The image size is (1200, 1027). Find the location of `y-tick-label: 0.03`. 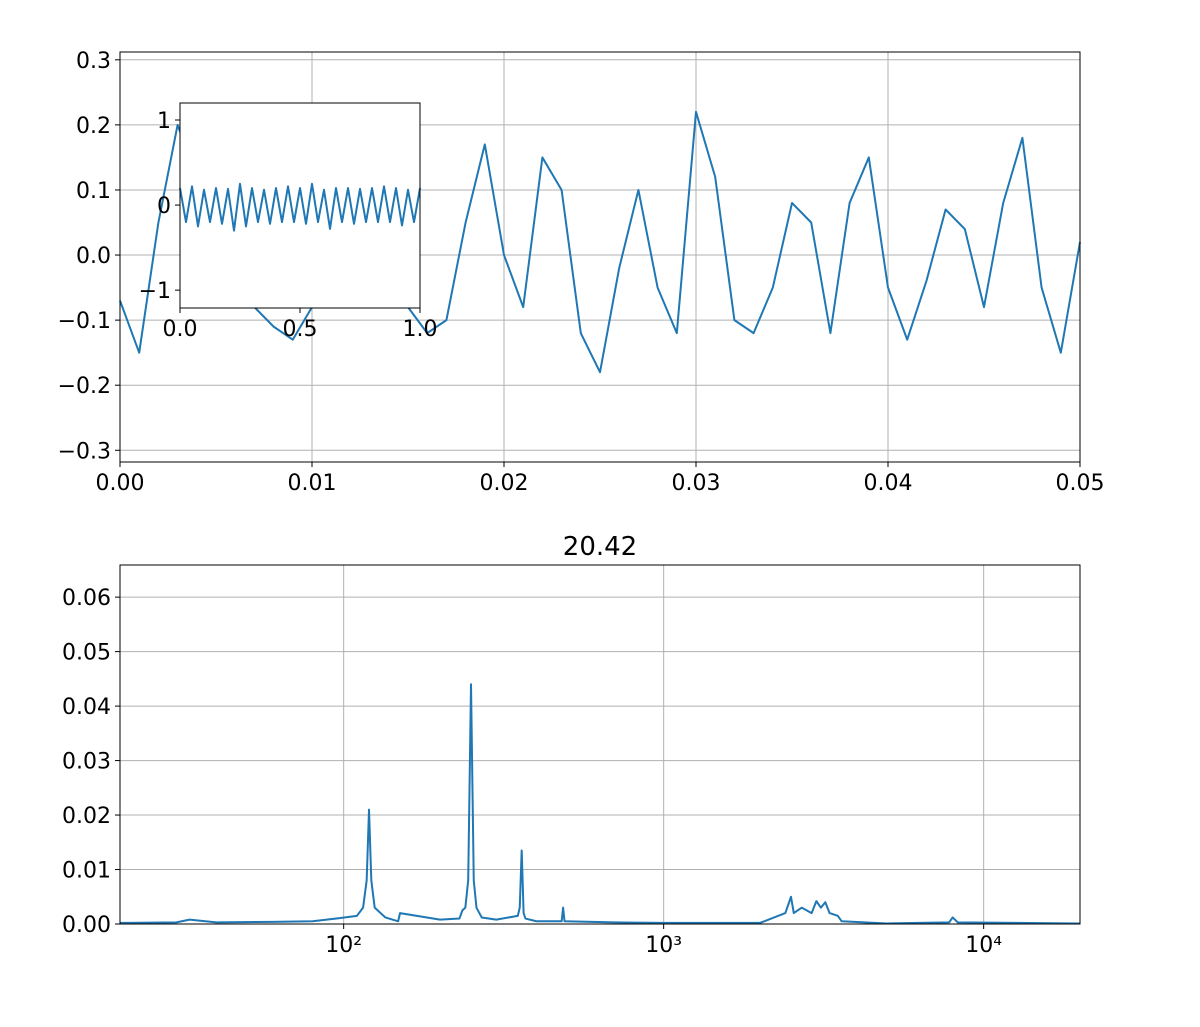

y-tick-label: 0.03 is located at coordinates (86, 762).